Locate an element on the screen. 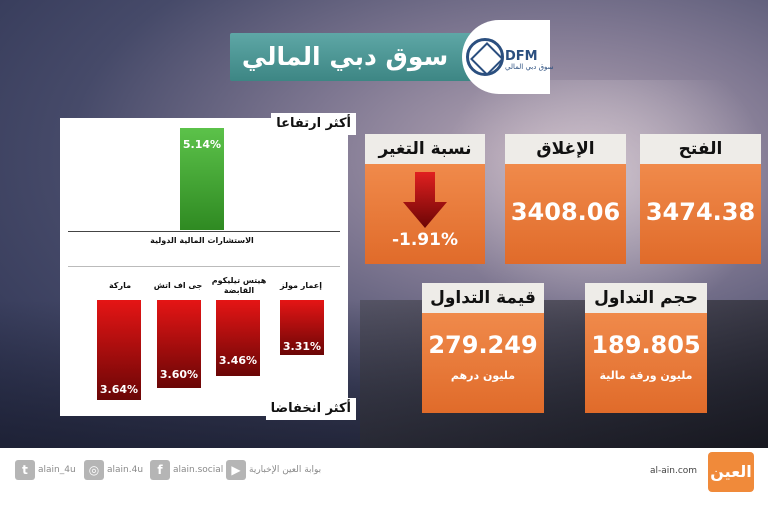  trade-volume-label: حجم التداول is located at coordinates (646, 298).